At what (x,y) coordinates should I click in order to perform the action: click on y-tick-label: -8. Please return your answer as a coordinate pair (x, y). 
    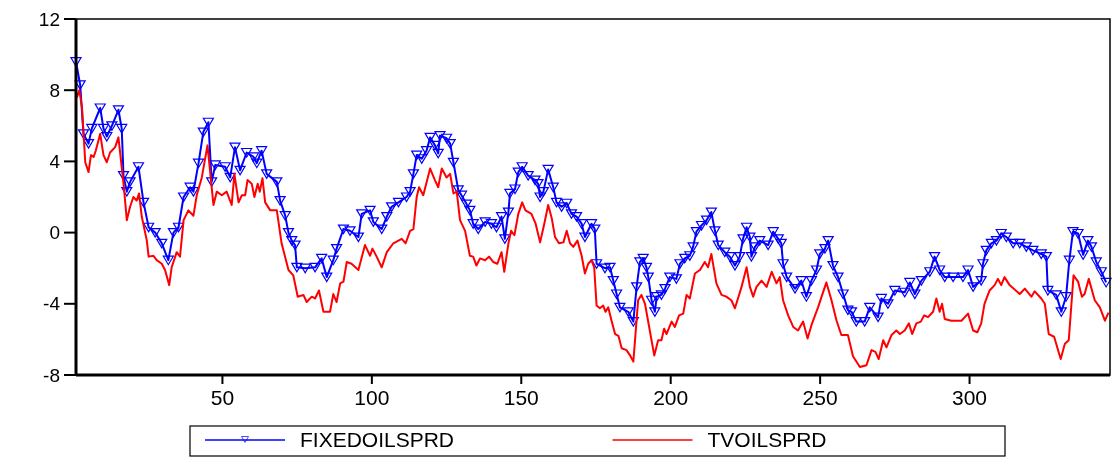
    Looking at the image, I should click on (51, 375).